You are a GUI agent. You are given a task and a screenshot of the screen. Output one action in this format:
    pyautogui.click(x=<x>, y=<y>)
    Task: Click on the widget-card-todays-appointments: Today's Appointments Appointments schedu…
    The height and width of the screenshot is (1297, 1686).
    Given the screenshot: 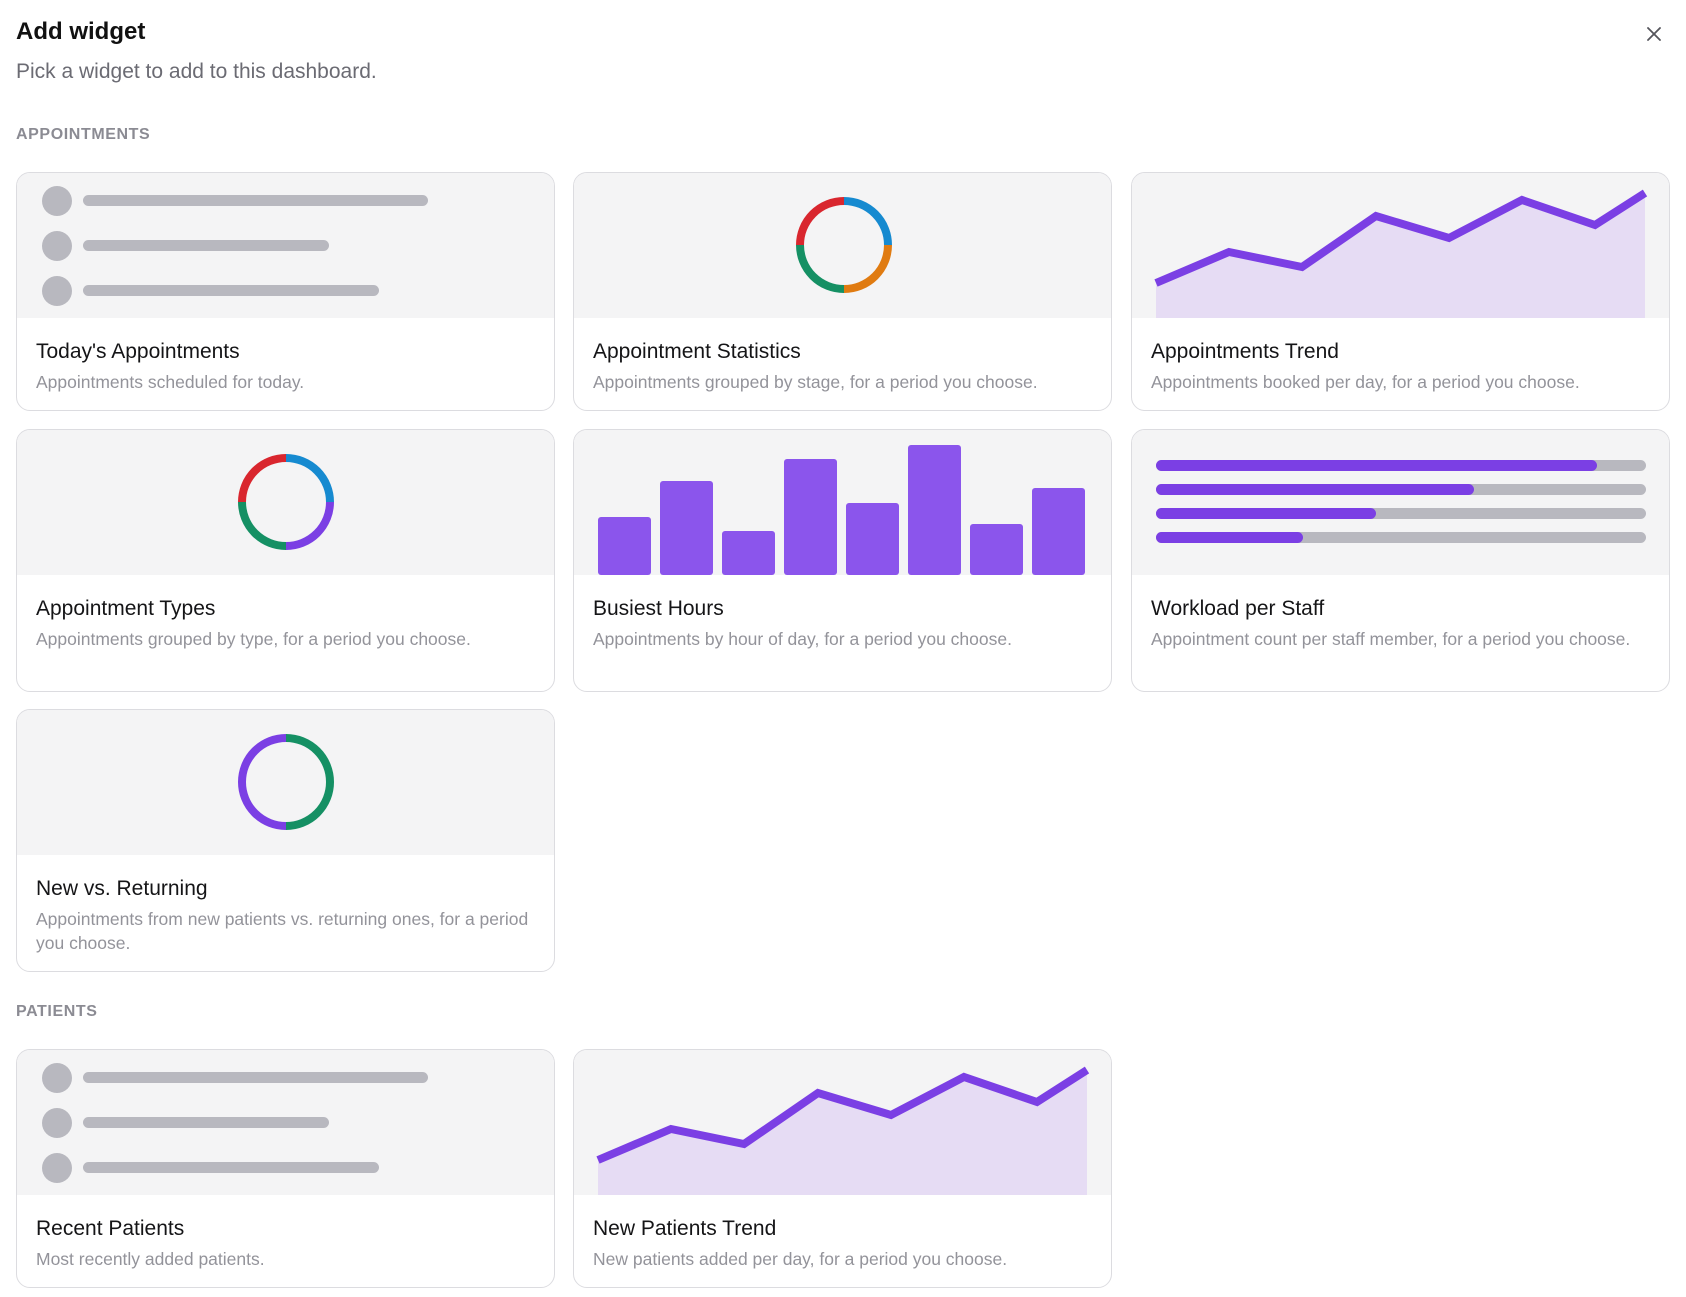 What is the action you would take?
    pyautogui.click(x=285, y=291)
    